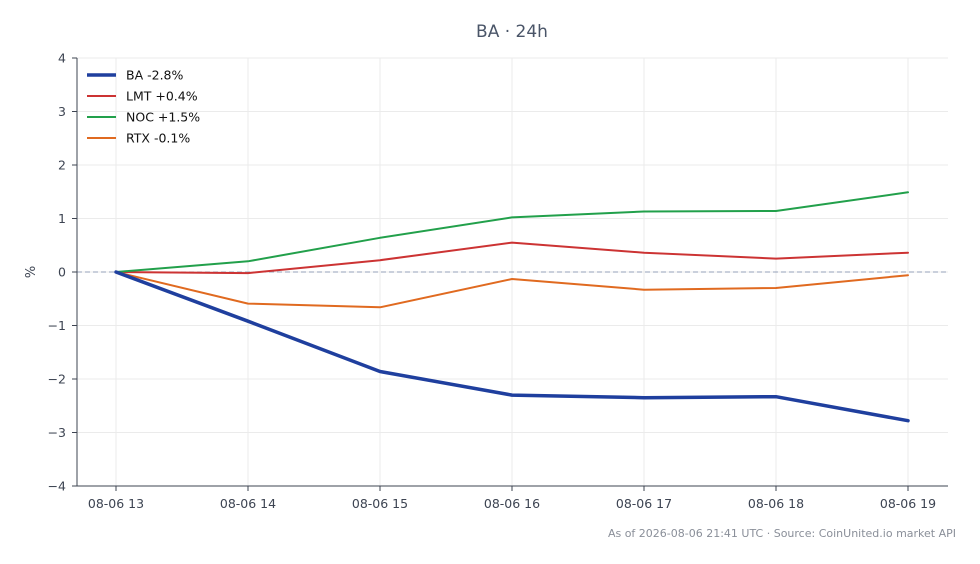  Describe the element at coordinates (512, 290) in the screenshot. I see `series-line-rtx` at that location.